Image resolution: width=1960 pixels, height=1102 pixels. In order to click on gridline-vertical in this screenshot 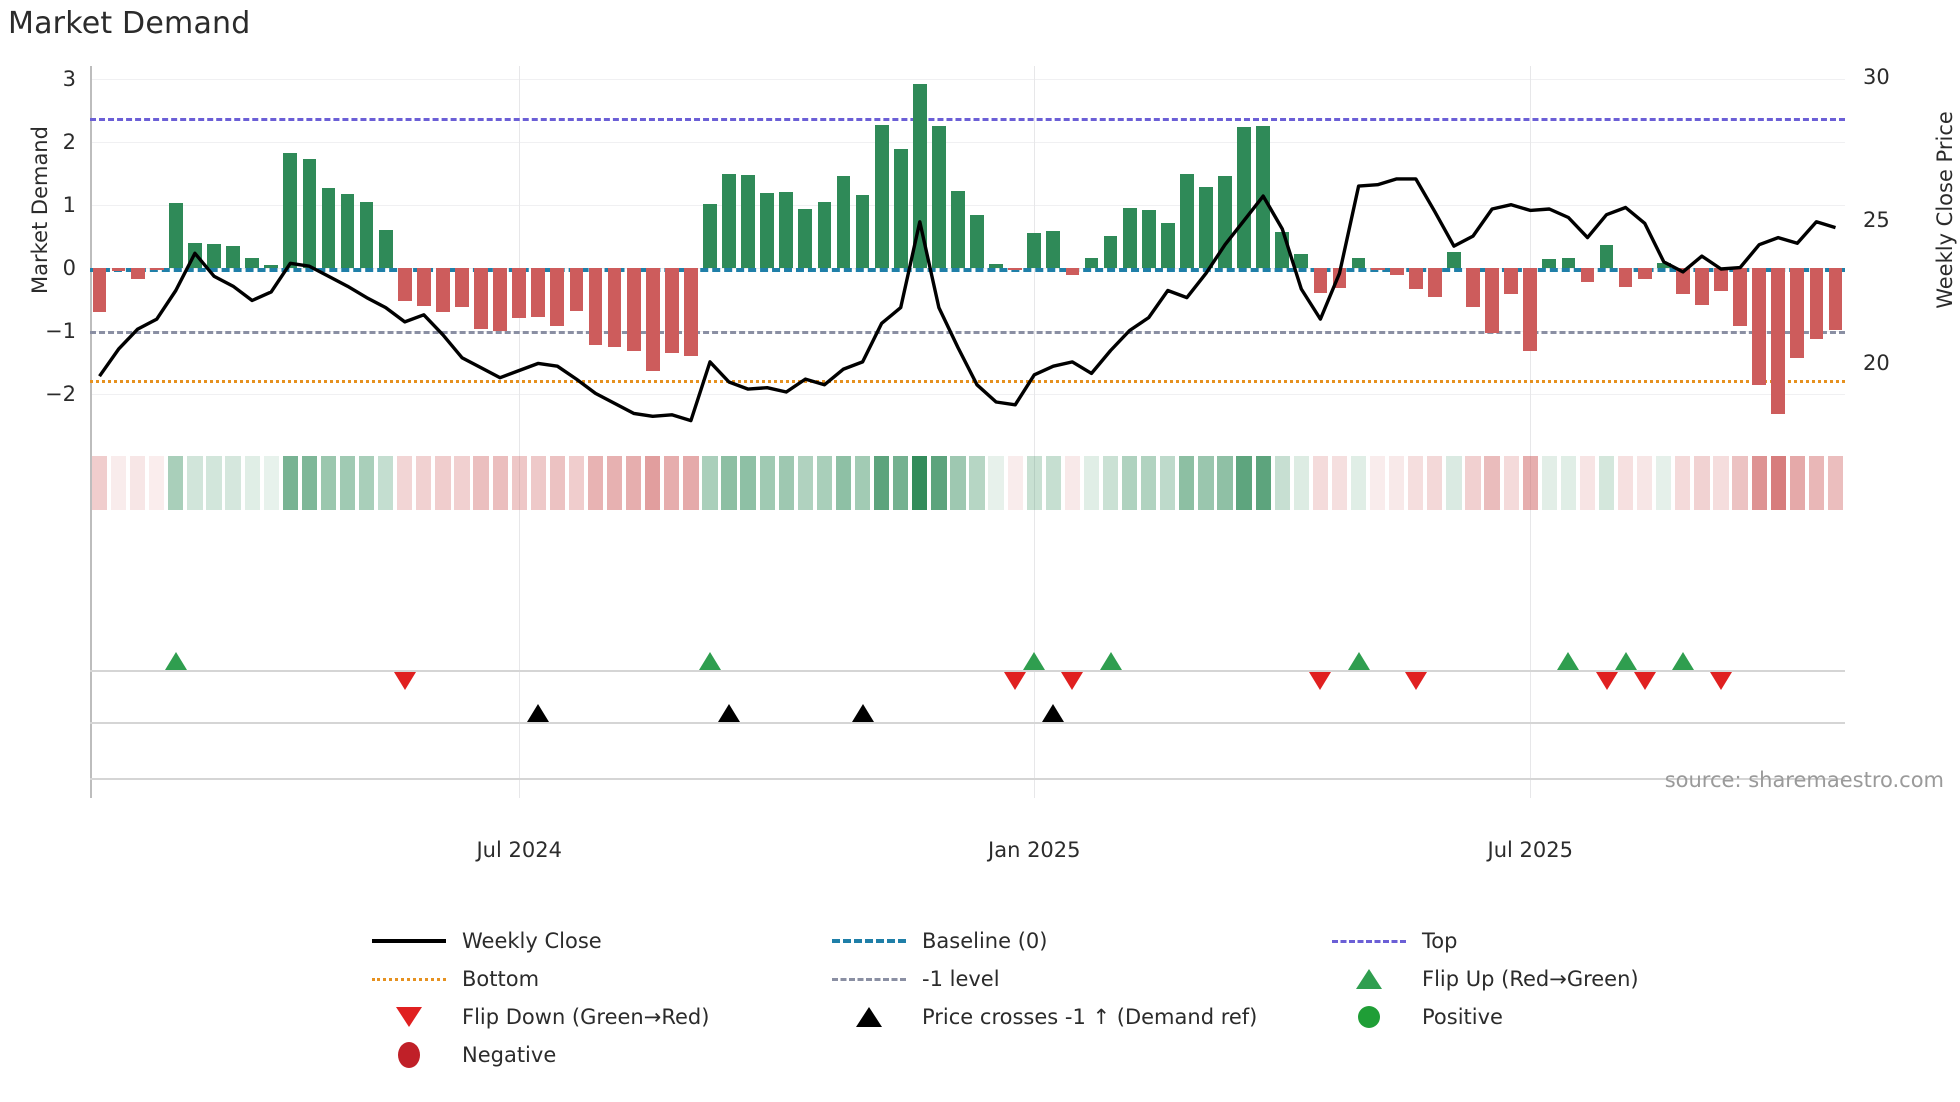, I will do `click(1035, 432)`.